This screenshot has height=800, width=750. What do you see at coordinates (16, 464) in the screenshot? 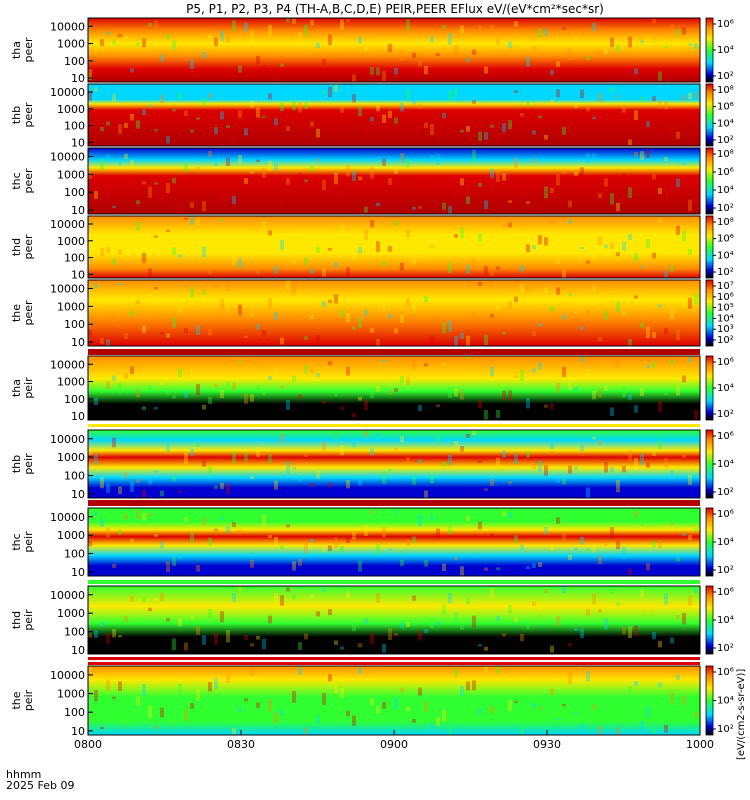
I see `panel-label-thb-peir: thb` at bounding box center [16, 464].